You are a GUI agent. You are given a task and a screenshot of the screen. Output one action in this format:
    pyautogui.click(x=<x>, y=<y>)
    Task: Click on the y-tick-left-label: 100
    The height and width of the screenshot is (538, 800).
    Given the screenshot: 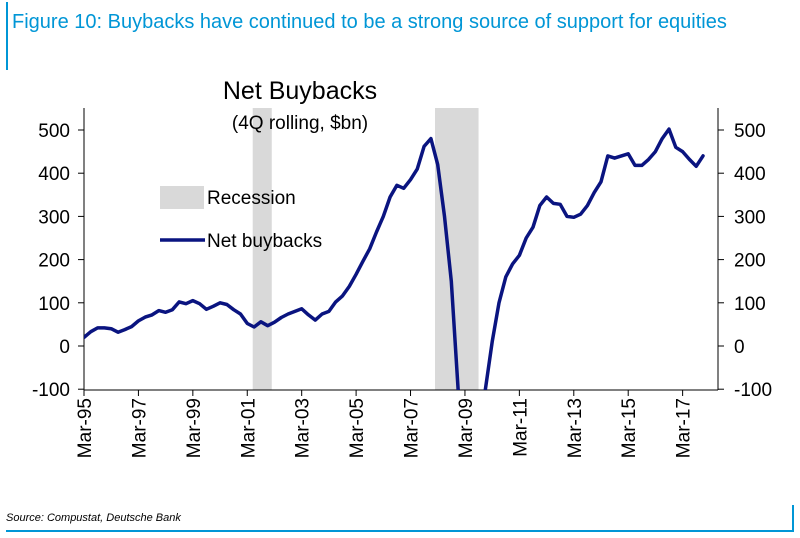 What is the action you would take?
    pyautogui.click(x=54, y=304)
    